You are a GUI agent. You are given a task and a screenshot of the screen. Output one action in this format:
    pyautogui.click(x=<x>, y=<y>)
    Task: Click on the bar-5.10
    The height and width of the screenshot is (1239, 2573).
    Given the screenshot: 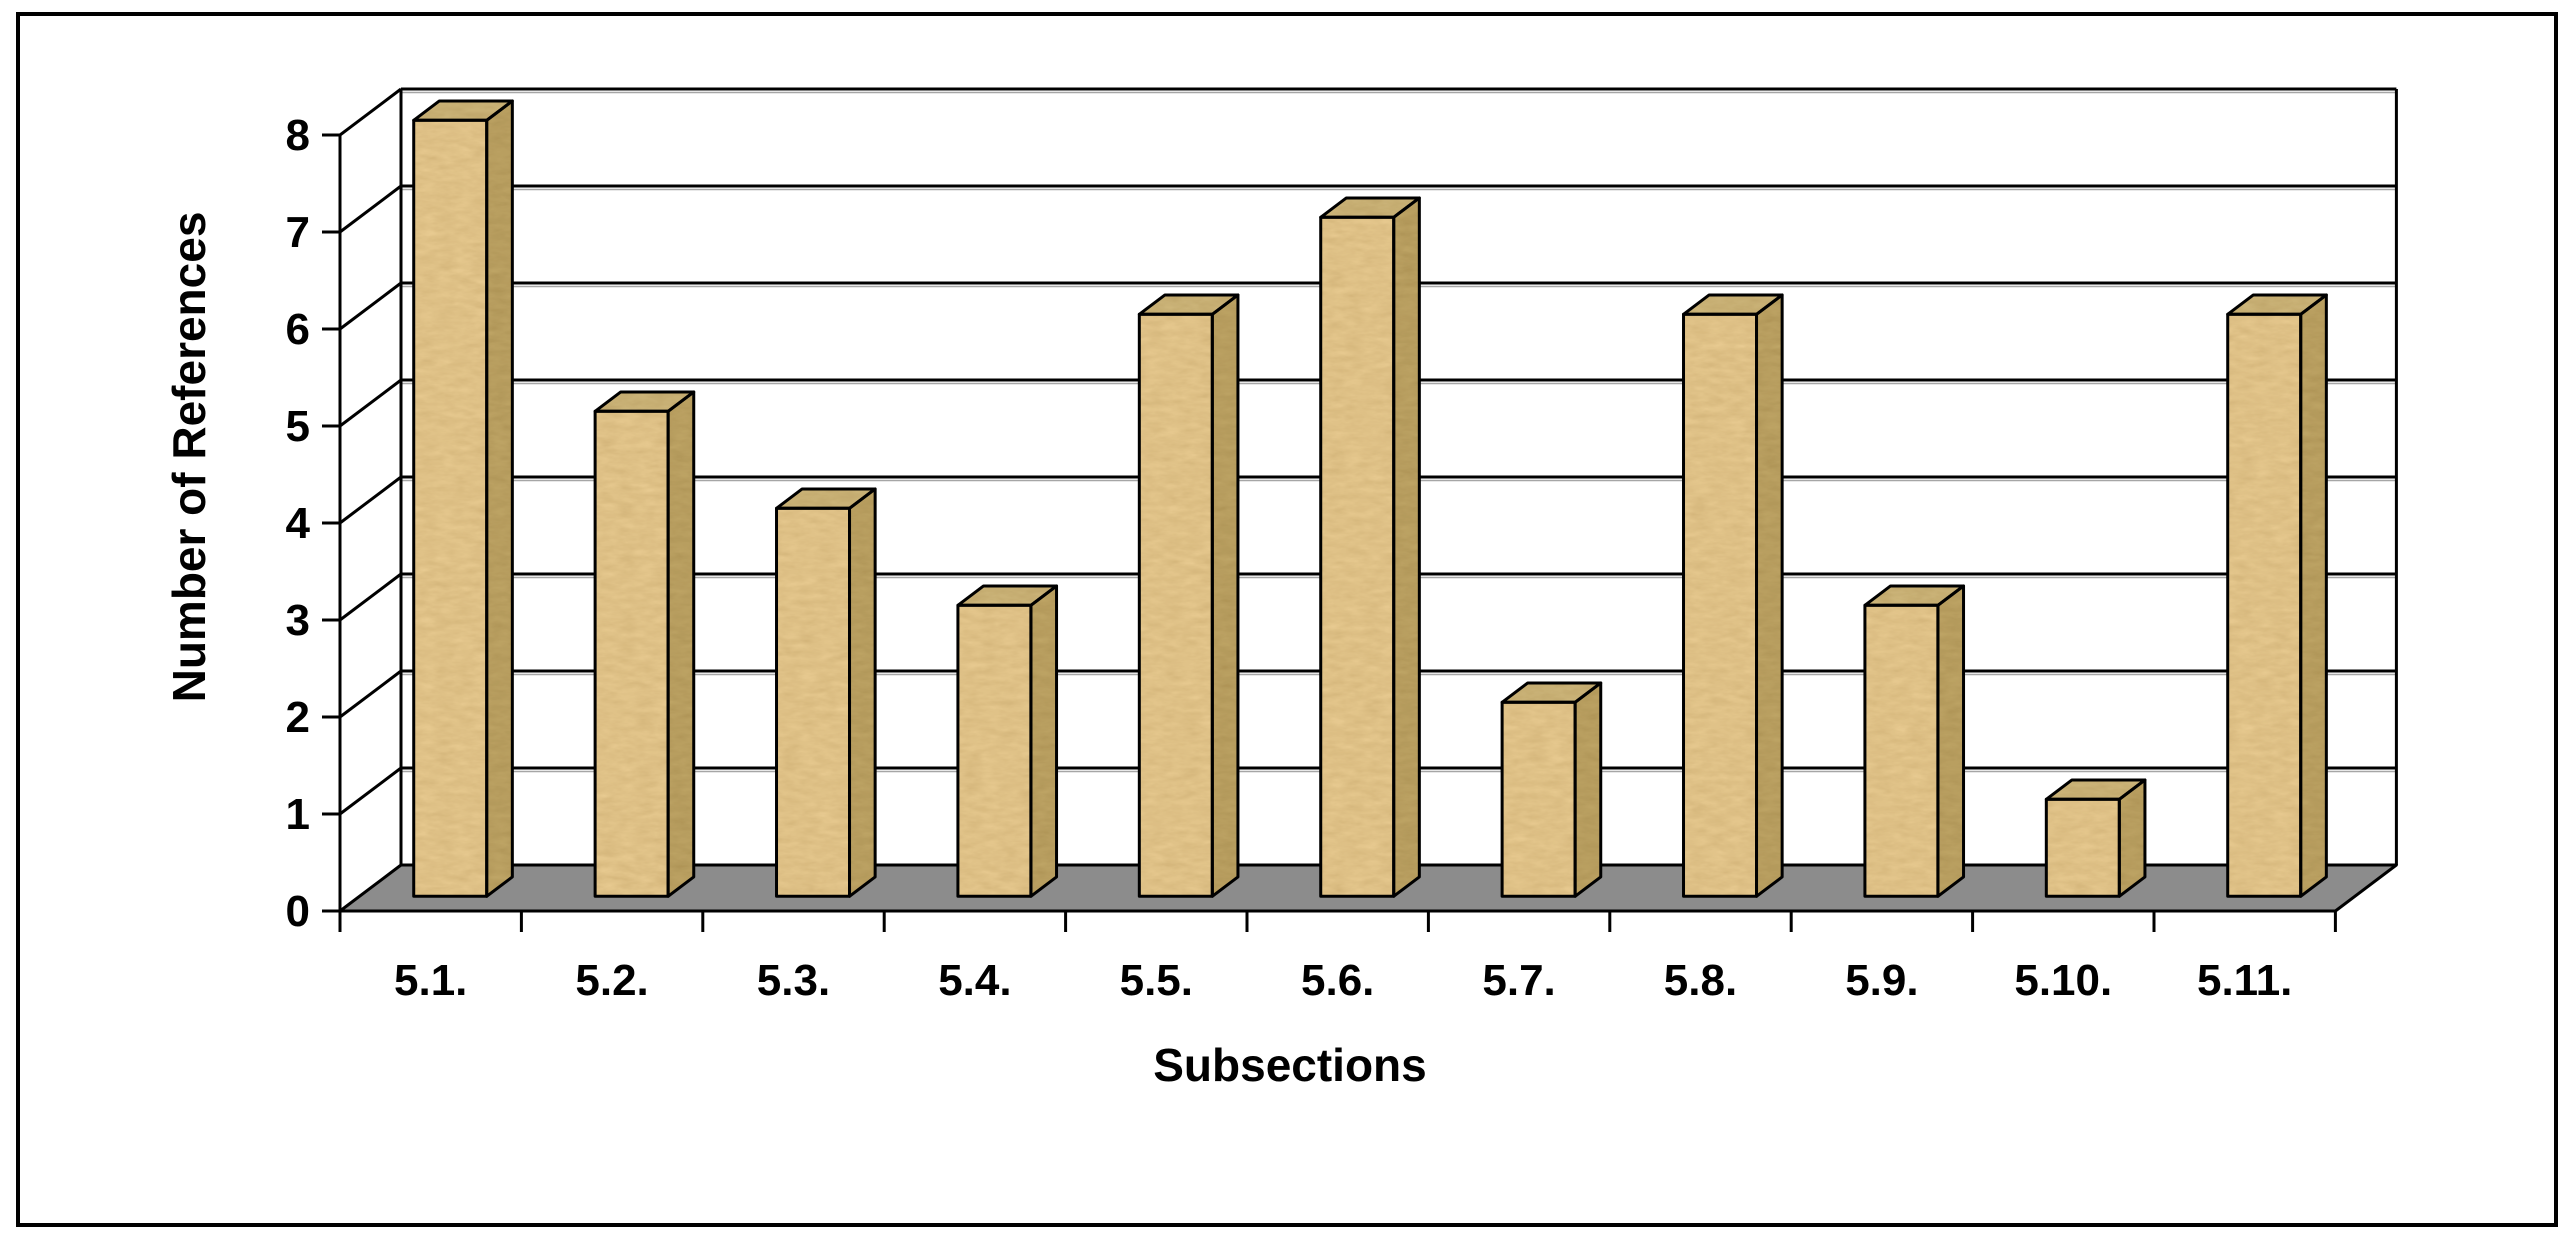 What is the action you would take?
    pyautogui.click(x=2095, y=838)
    